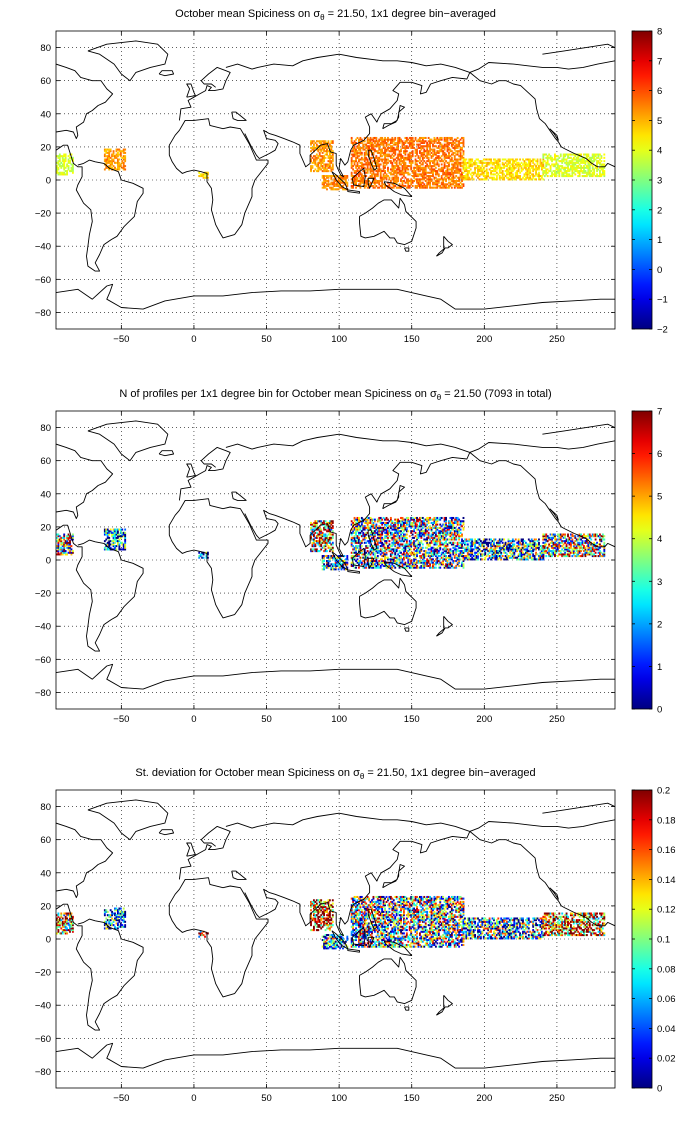 The image size is (696, 1140). What do you see at coordinates (398, 189) in the screenshot?
I see `coastline` at bounding box center [398, 189].